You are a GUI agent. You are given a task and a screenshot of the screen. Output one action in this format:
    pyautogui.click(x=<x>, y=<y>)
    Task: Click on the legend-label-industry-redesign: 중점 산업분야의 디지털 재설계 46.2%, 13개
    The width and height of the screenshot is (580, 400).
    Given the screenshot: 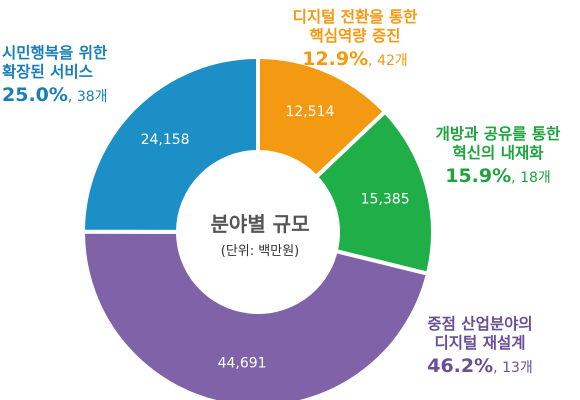 What is the action you would take?
    pyautogui.click(x=480, y=346)
    